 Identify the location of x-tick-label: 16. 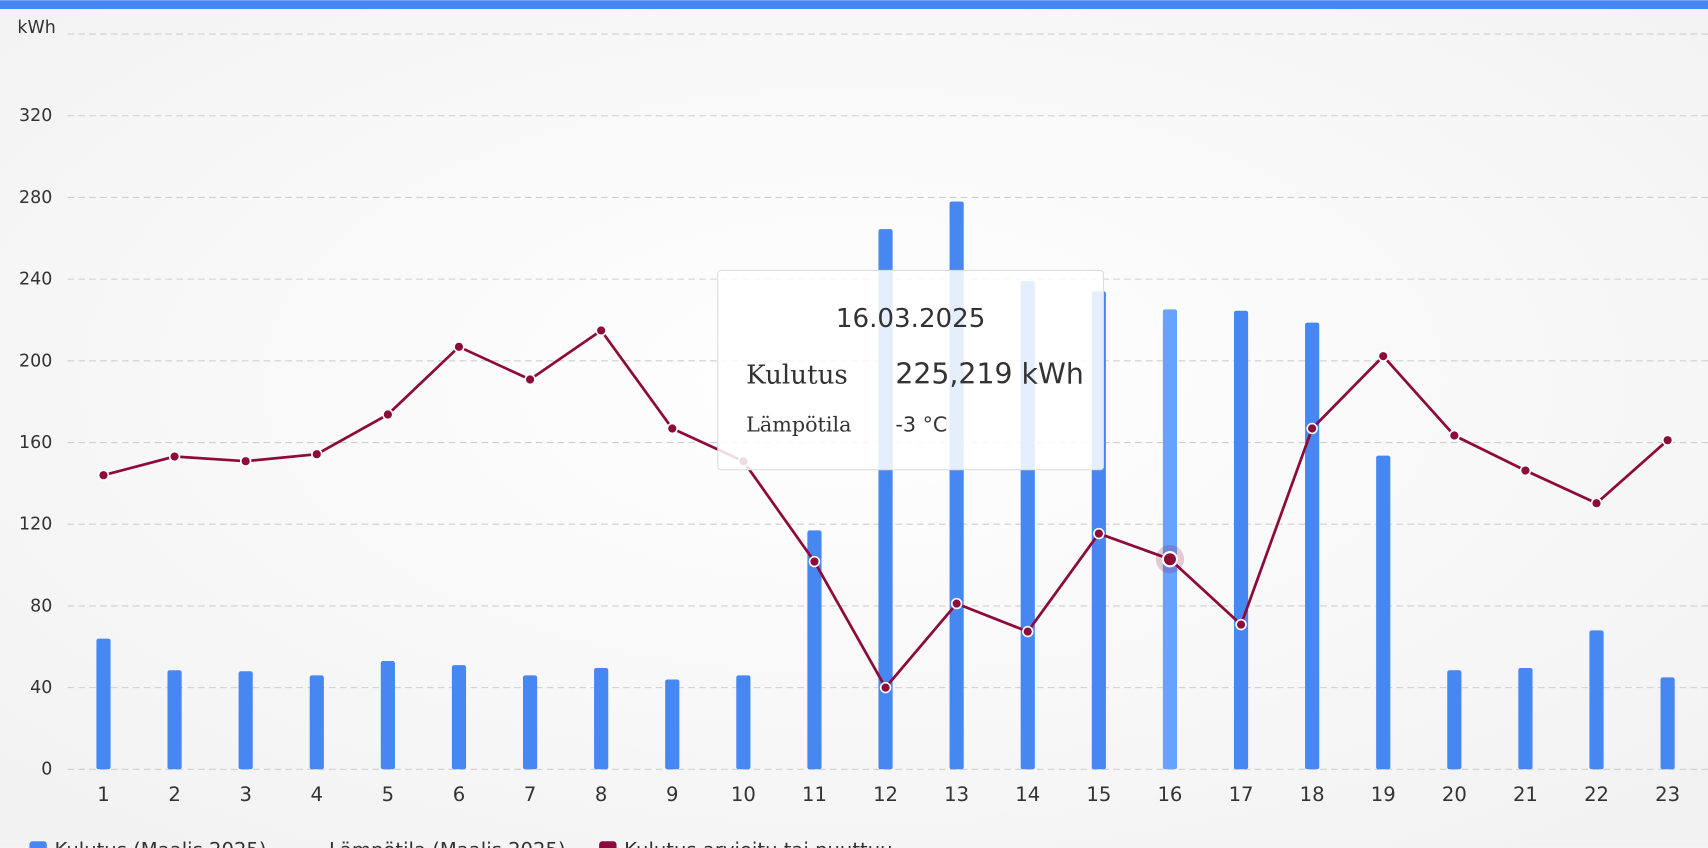
(1169, 794).